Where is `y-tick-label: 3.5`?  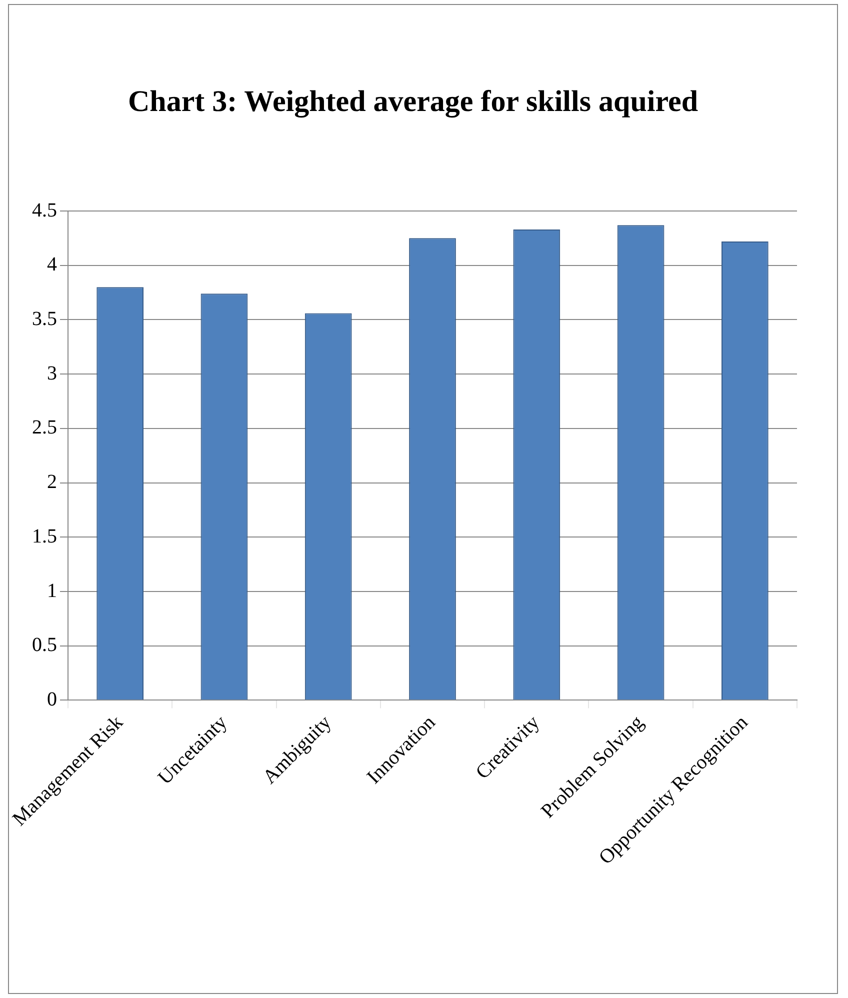
y-tick-label: 3.5 is located at coordinates (44, 319).